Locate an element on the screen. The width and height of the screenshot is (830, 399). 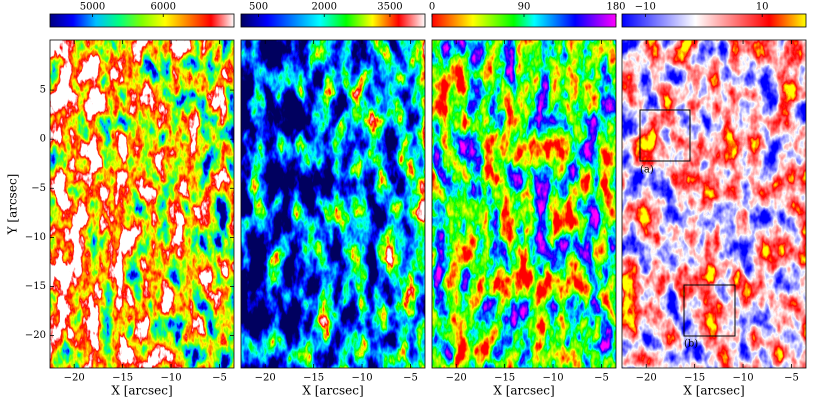
y-tick-label: −20 is located at coordinates (35, 335).